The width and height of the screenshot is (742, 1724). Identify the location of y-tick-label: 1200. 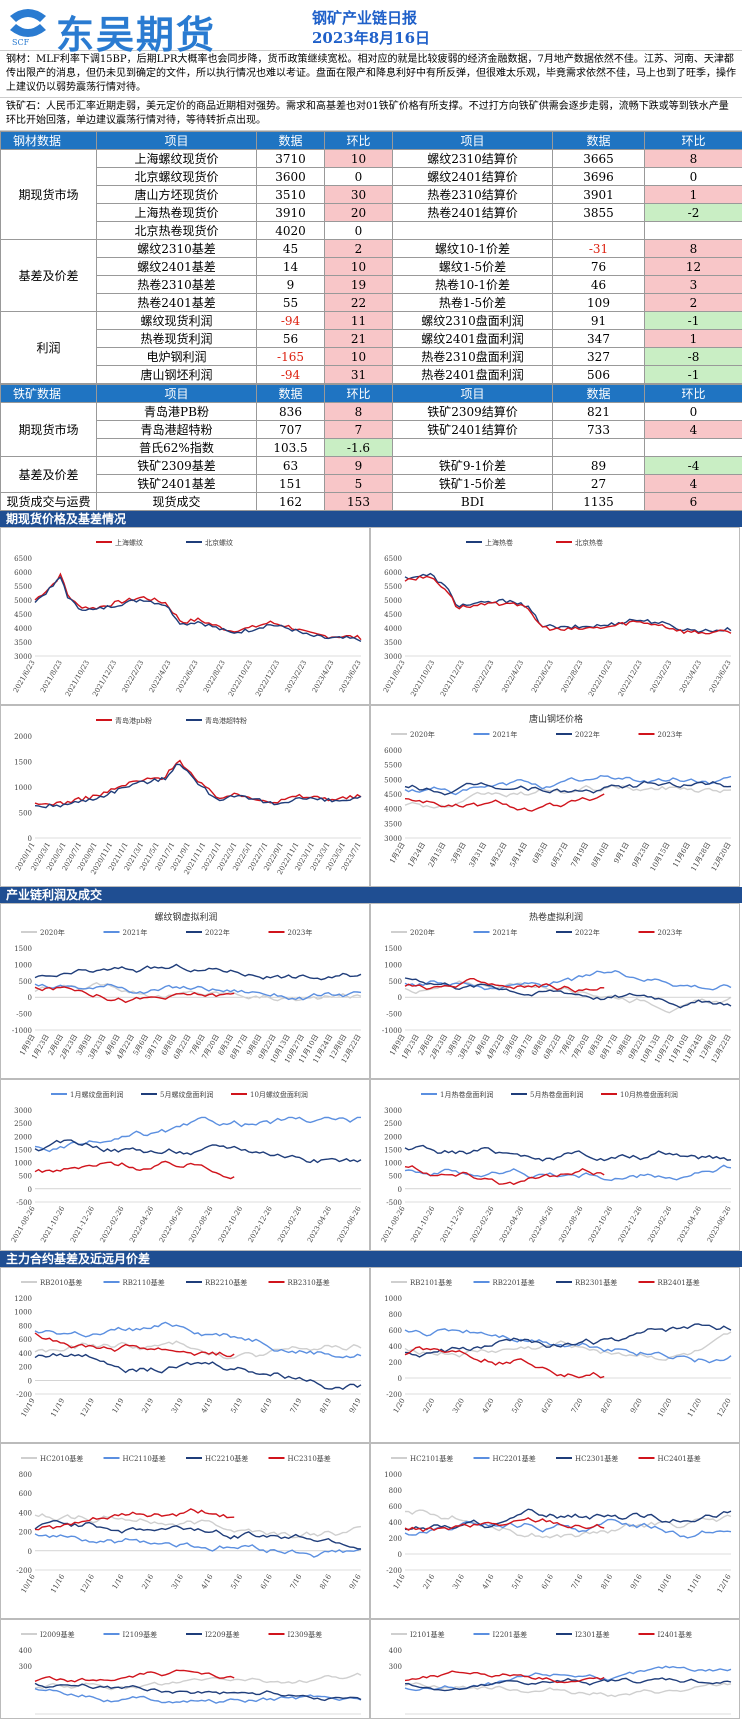
(23, 1299).